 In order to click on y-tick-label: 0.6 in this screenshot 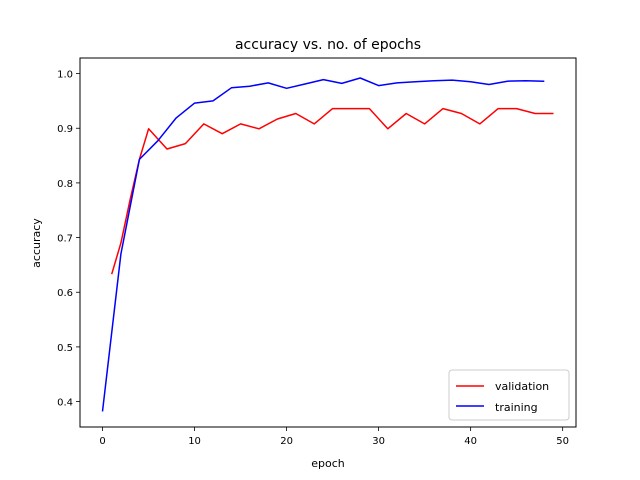, I will do `click(65, 293)`.